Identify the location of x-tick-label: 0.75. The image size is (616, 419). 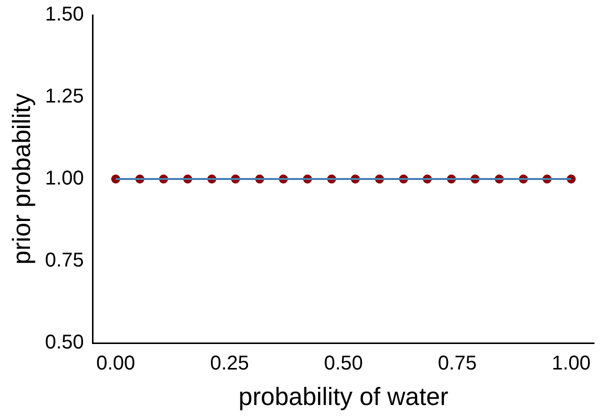
(457, 363).